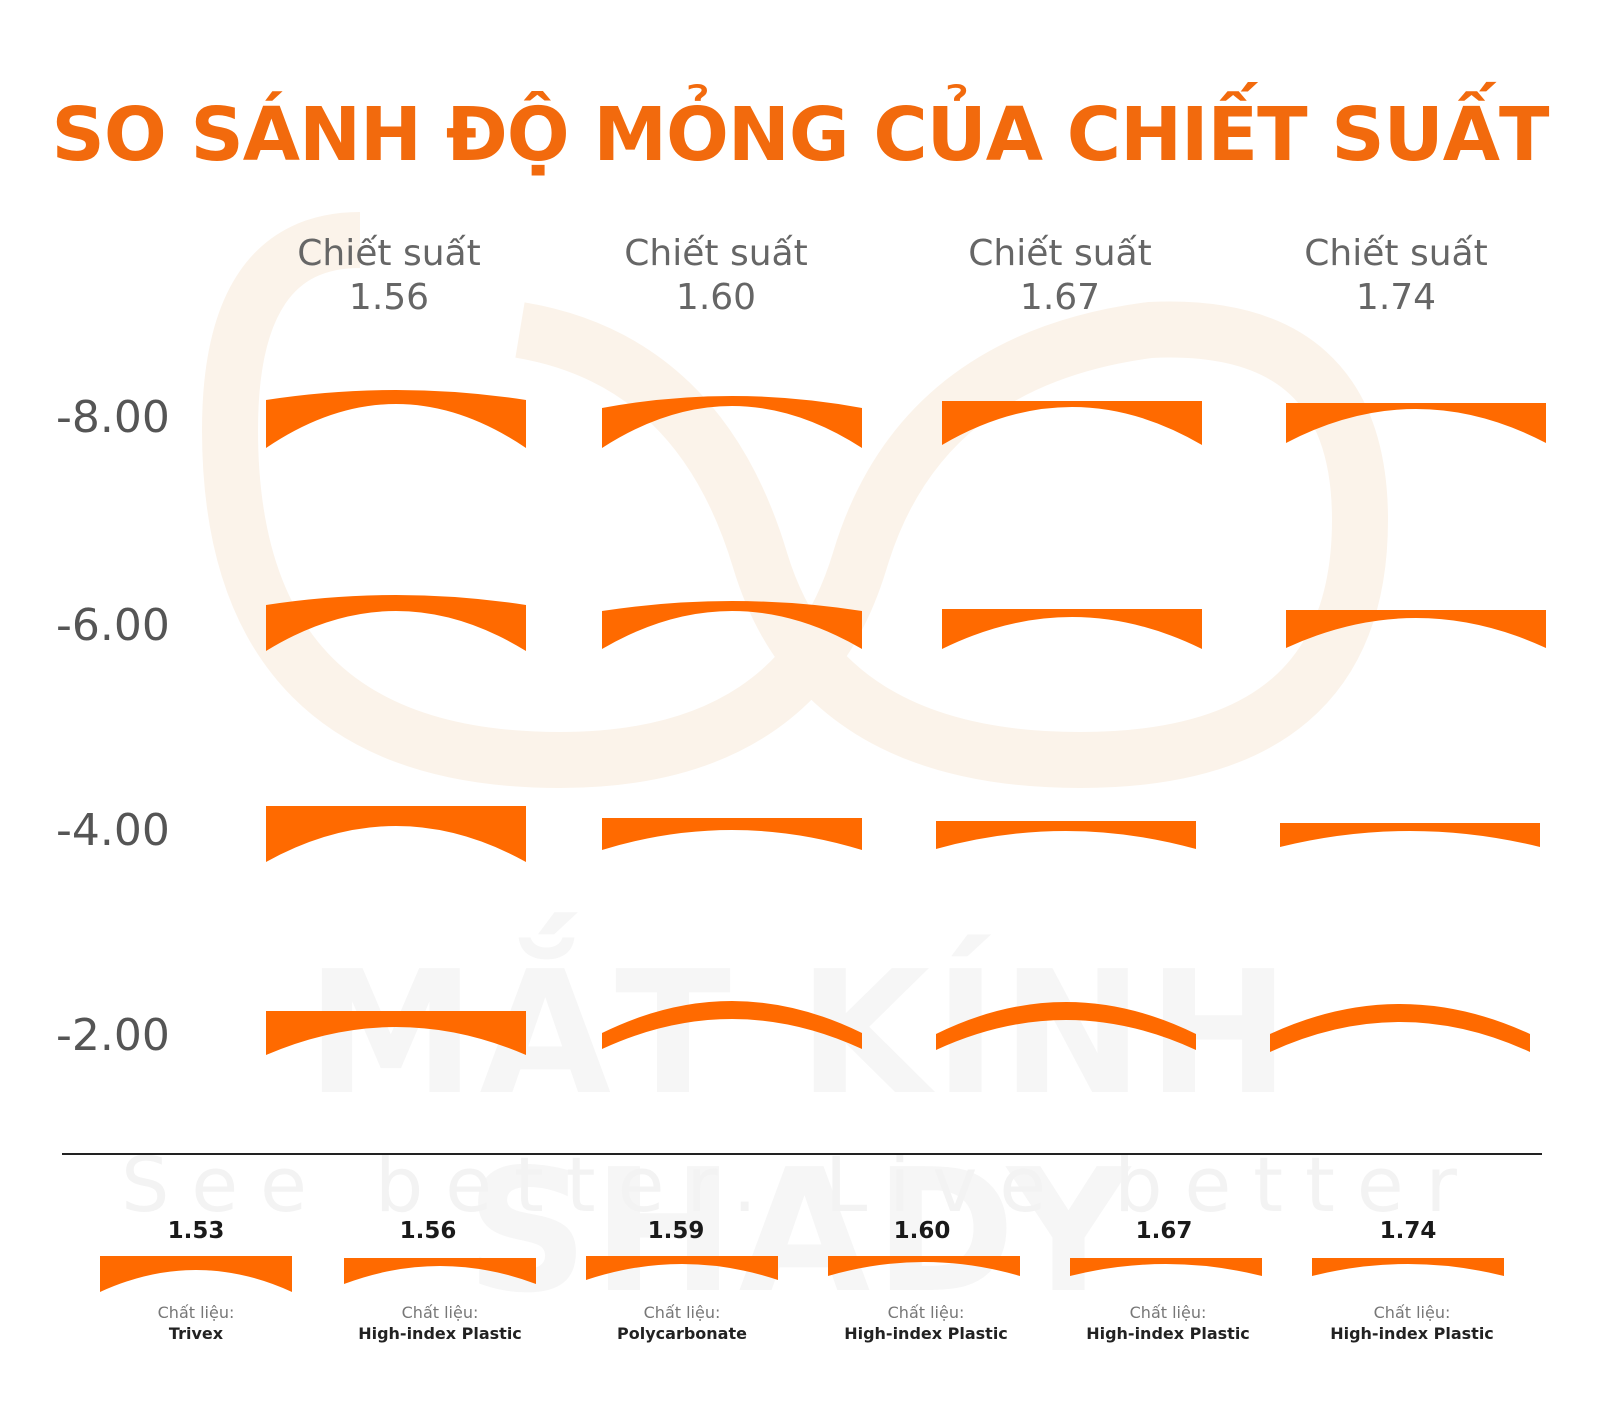 This screenshot has height=1423, width=1600. What do you see at coordinates (113, 625) in the screenshot?
I see `row-label-minus-6: -6.00` at bounding box center [113, 625].